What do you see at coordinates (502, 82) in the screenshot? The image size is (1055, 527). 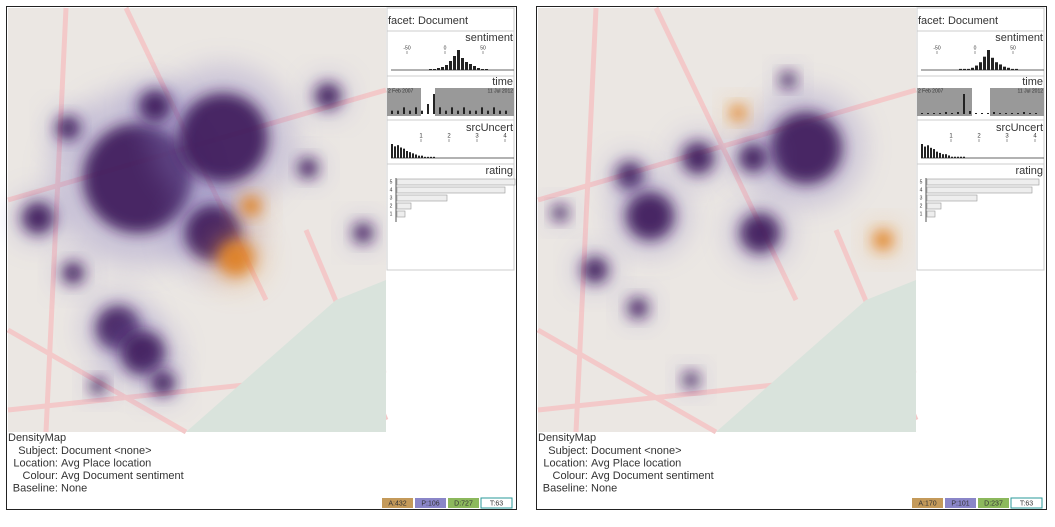 I see `section-title: time` at bounding box center [502, 82].